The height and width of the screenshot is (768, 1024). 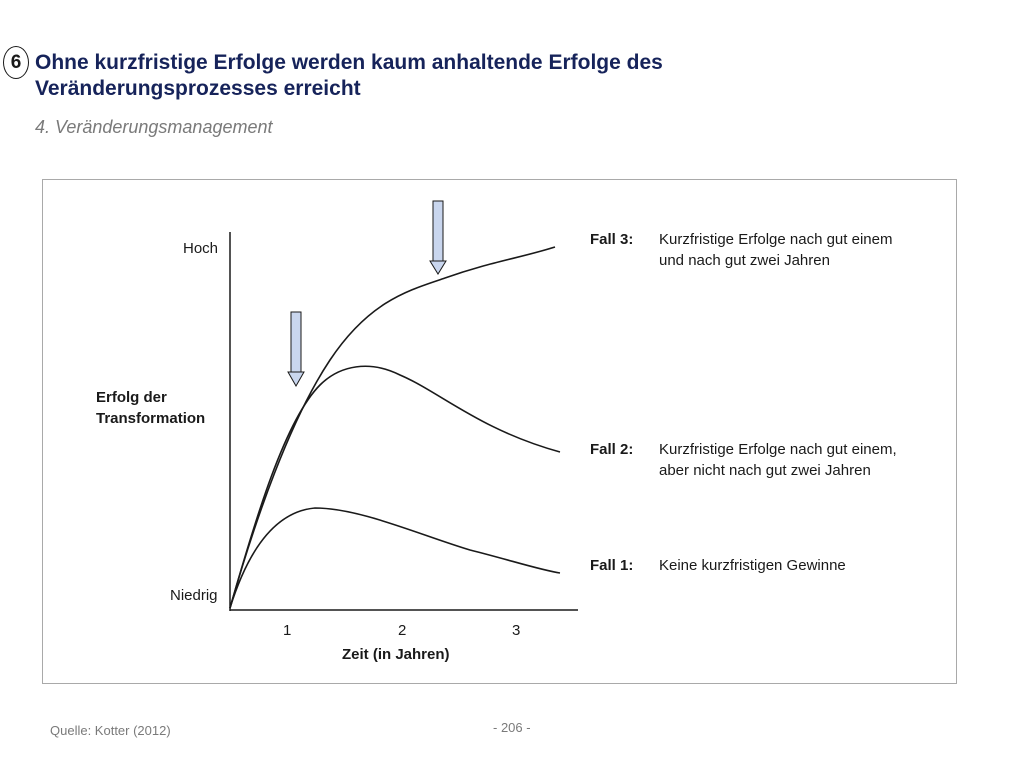 What do you see at coordinates (201, 248) in the screenshot?
I see `y-axis-high-label: Hoch` at bounding box center [201, 248].